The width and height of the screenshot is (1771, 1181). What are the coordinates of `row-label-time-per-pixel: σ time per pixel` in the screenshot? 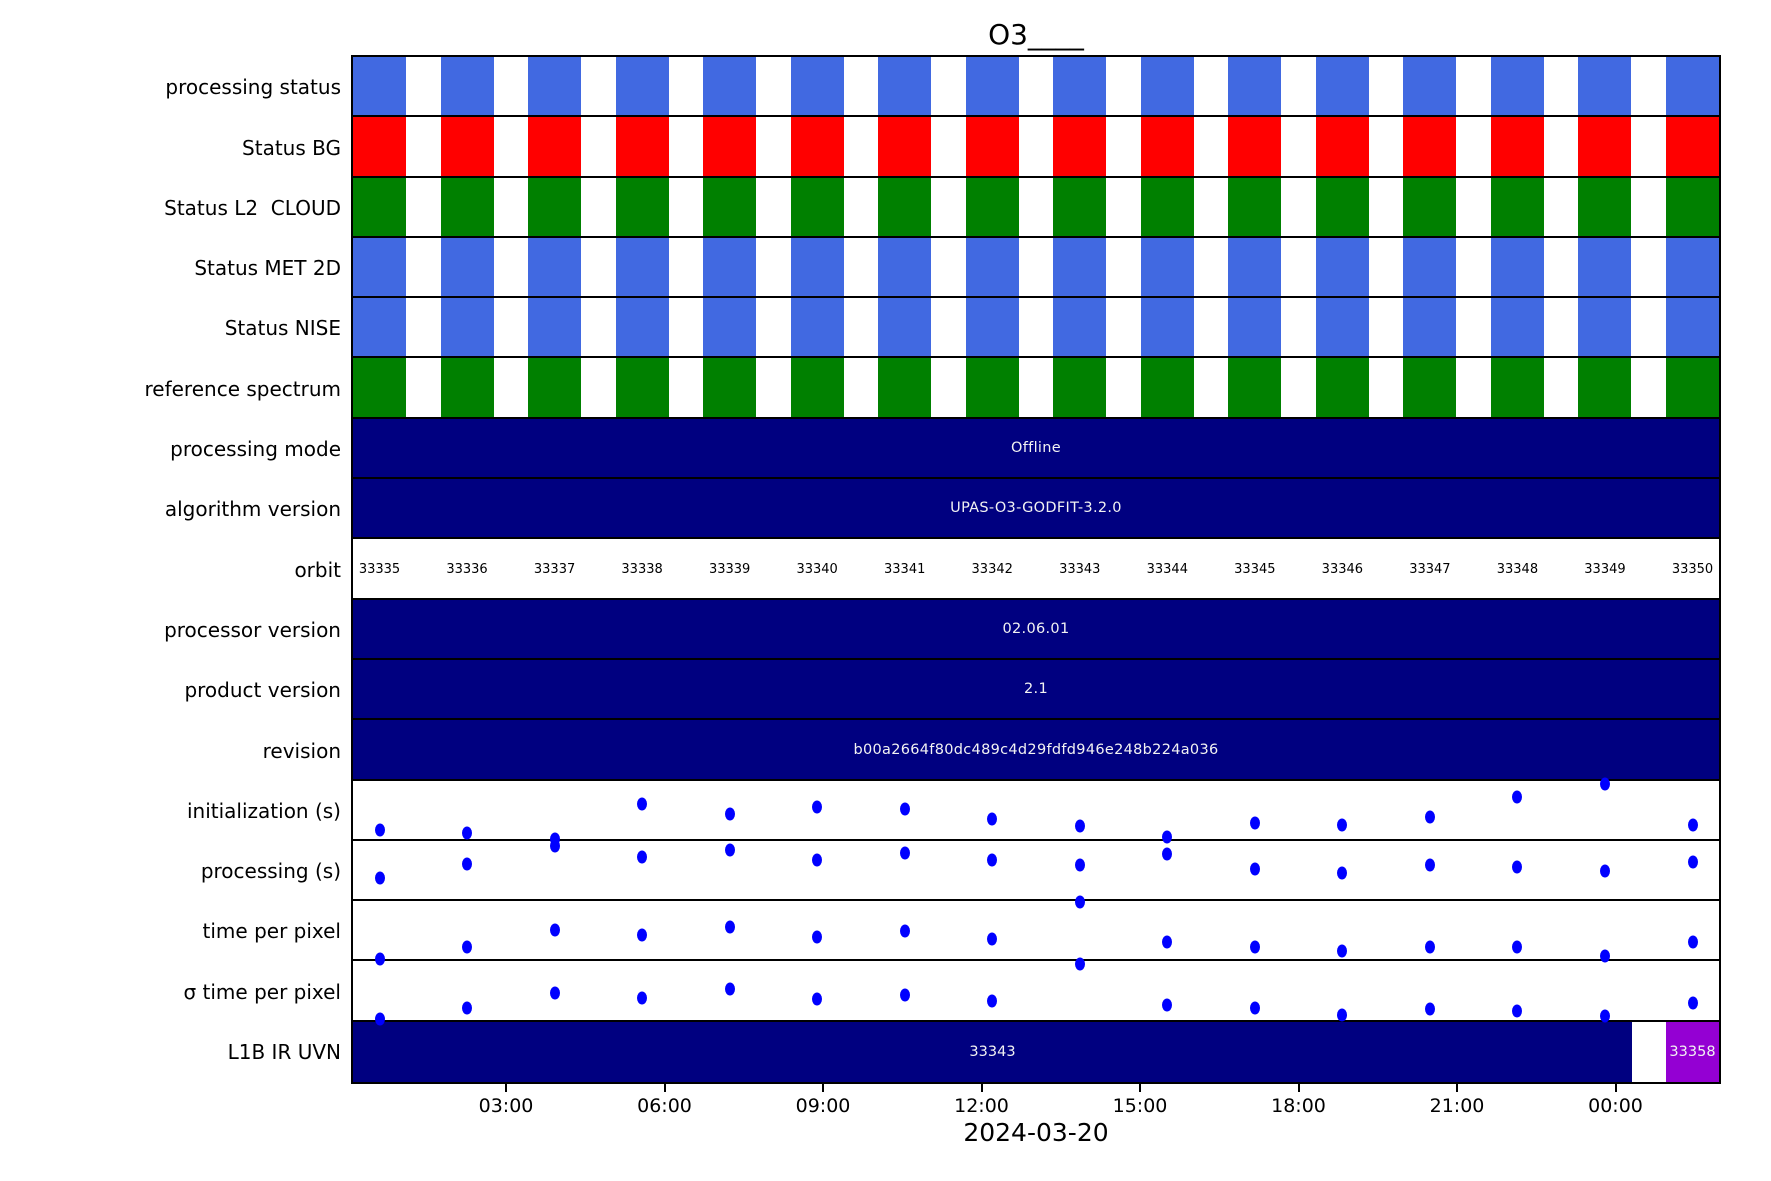 It's located at (262, 991).